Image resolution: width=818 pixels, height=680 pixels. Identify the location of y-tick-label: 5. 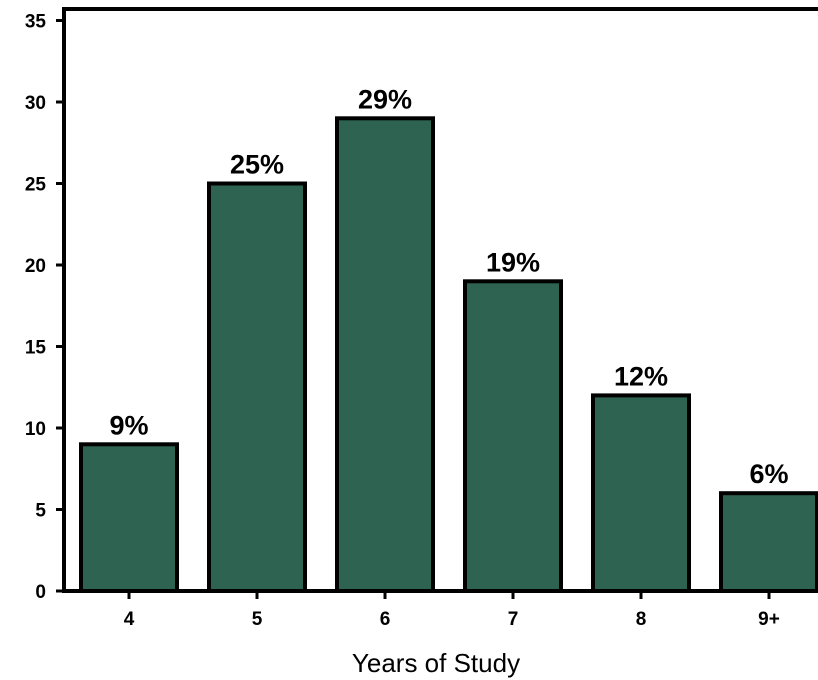
(40, 511).